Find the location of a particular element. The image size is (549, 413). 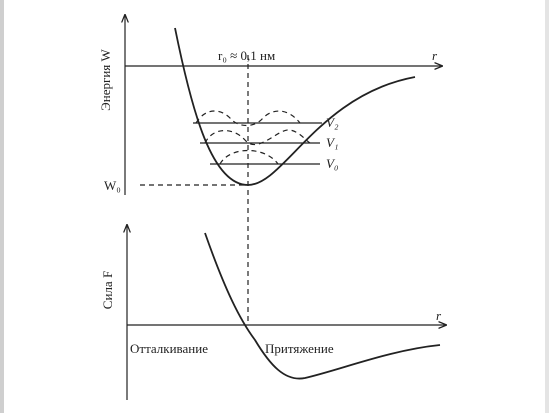

left-edge is located at coordinates (2, 206).